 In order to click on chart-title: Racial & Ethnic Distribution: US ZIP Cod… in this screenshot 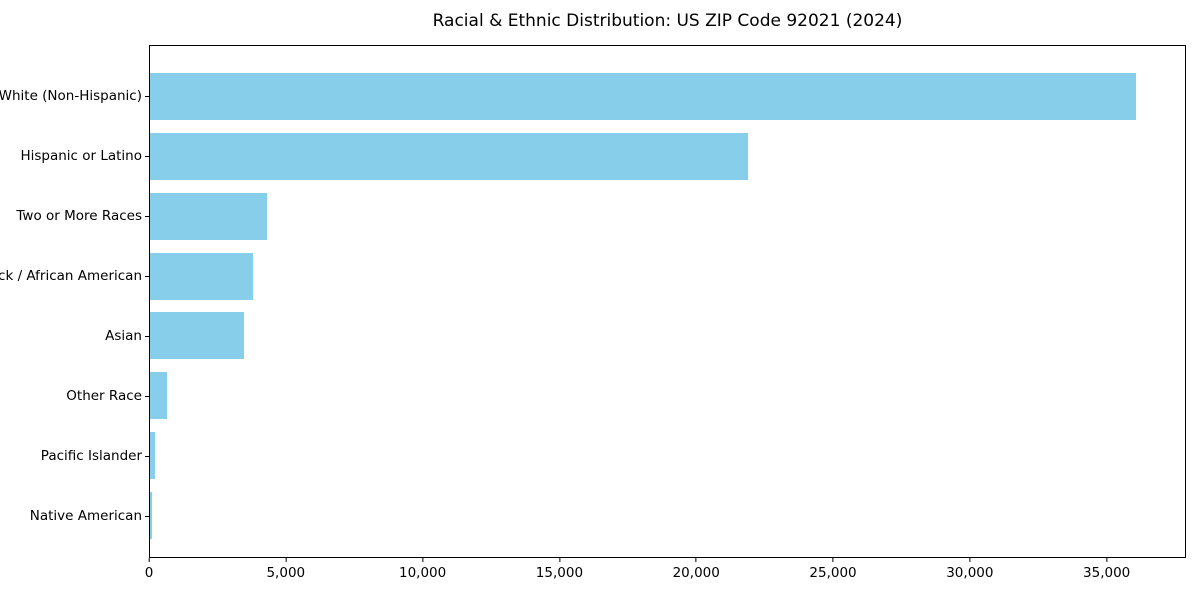, I will do `click(667, 21)`.